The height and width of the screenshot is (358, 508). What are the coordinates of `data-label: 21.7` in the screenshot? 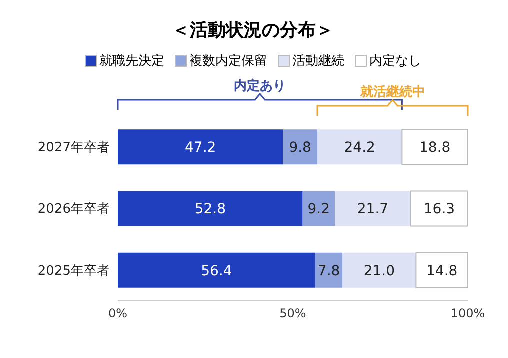 It's located at (373, 210).